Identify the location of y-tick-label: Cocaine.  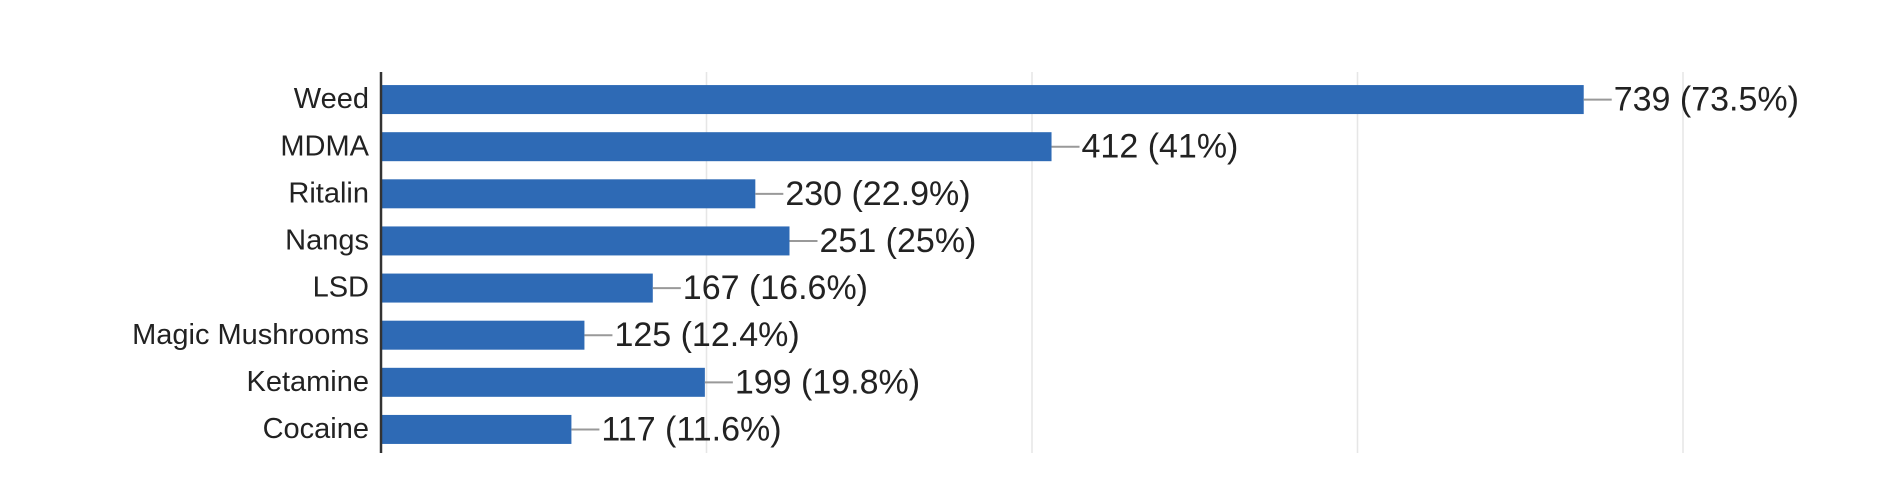
(316, 429).